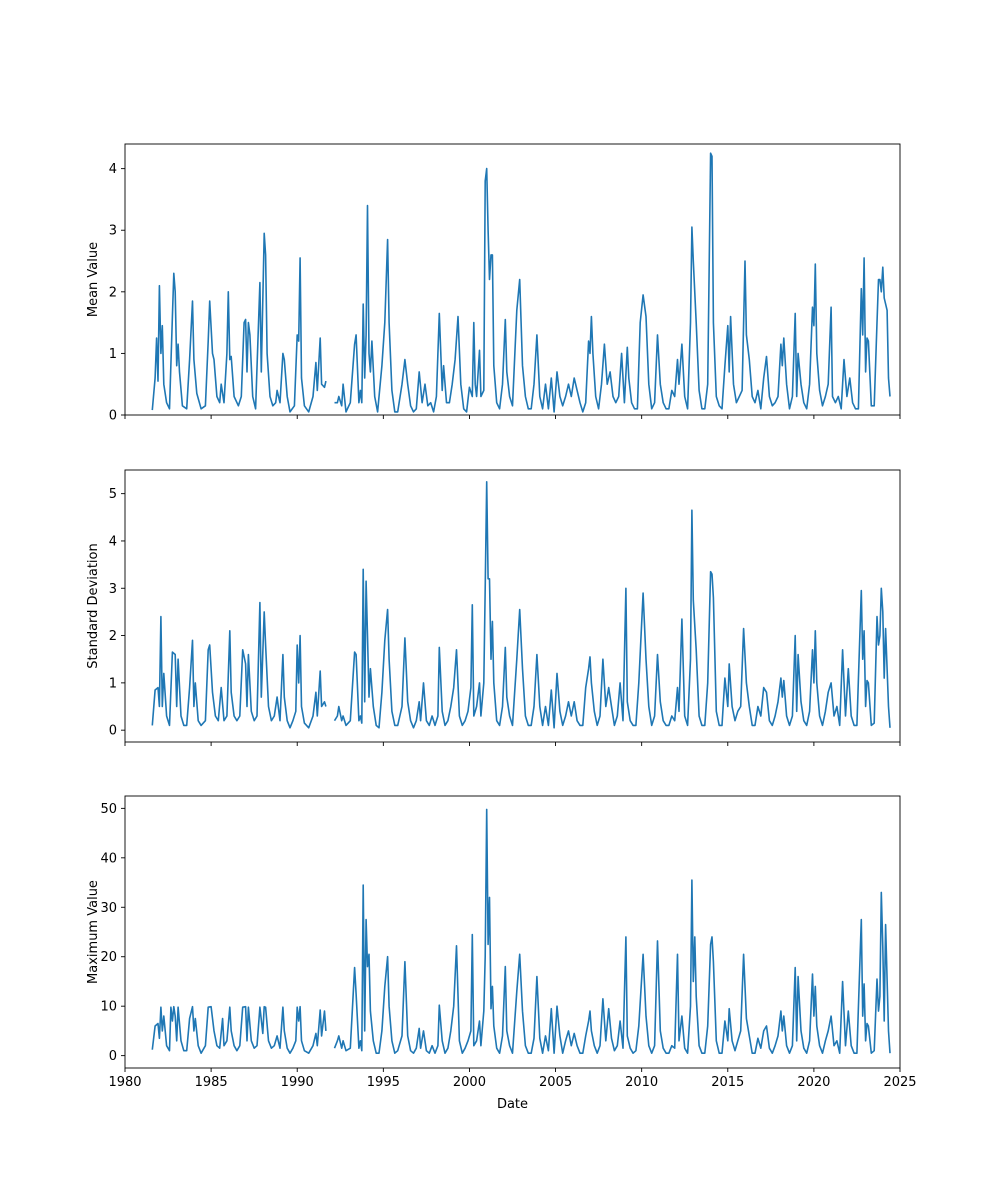 The image size is (1000, 1200). I want to click on x-tick-label: 1980, so click(124, 1082).